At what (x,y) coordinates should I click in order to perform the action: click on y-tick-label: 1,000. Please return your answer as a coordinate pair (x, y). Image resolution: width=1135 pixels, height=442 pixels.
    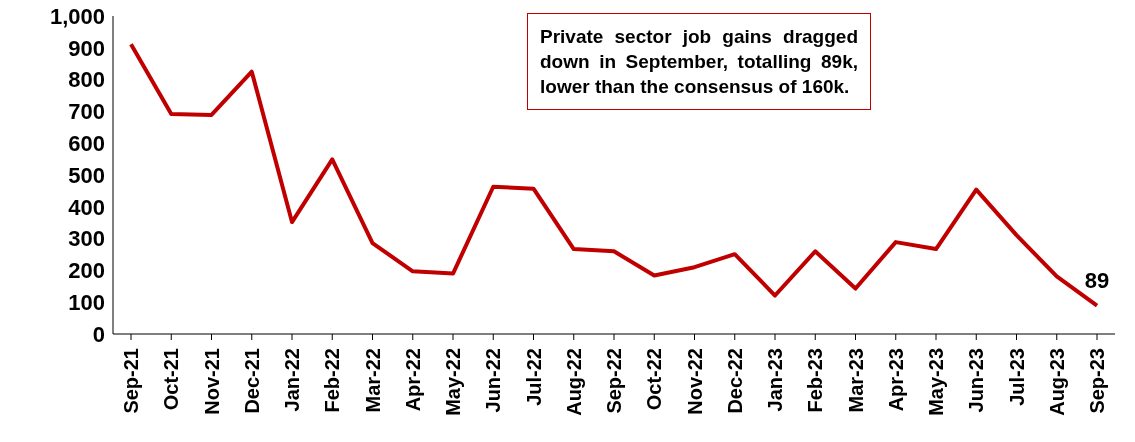
    Looking at the image, I should click on (77, 16).